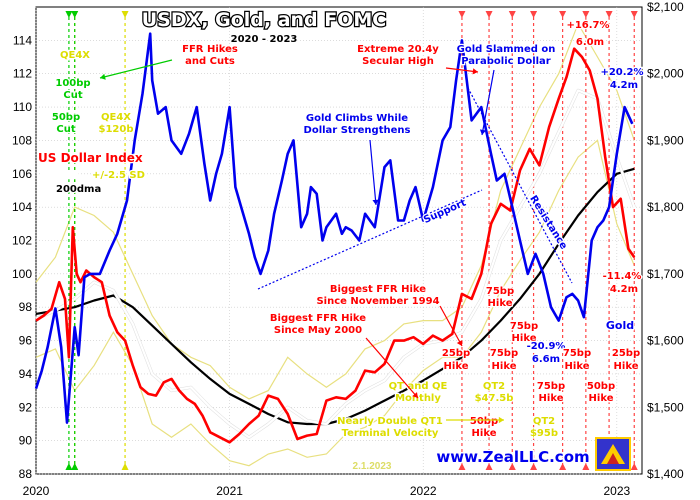 The height and width of the screenshot is (500, 700). Describe the element at coordinates (587, 25) in the screenshot. I see `annotation-label: +16.7%` at that location.